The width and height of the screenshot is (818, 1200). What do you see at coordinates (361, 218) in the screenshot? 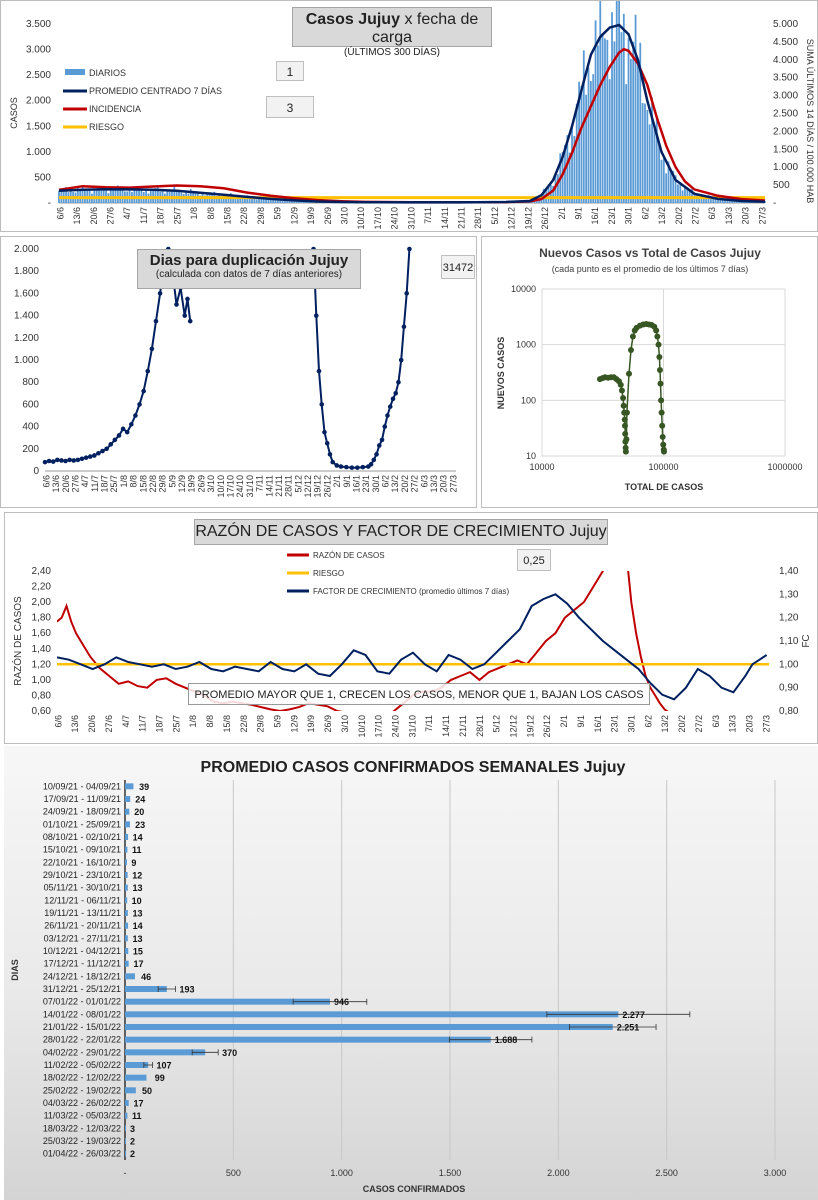
I see `casos-xtick: 10/10` at bounding box center [361, 218].